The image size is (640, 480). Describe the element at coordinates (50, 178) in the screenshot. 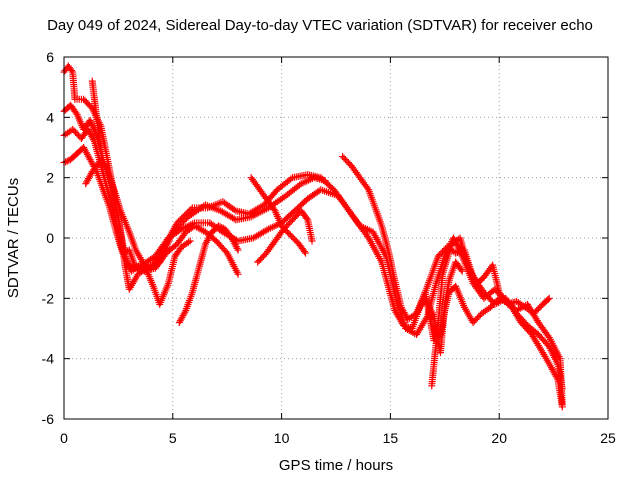

I see `y-tick-label: 2` at that location.